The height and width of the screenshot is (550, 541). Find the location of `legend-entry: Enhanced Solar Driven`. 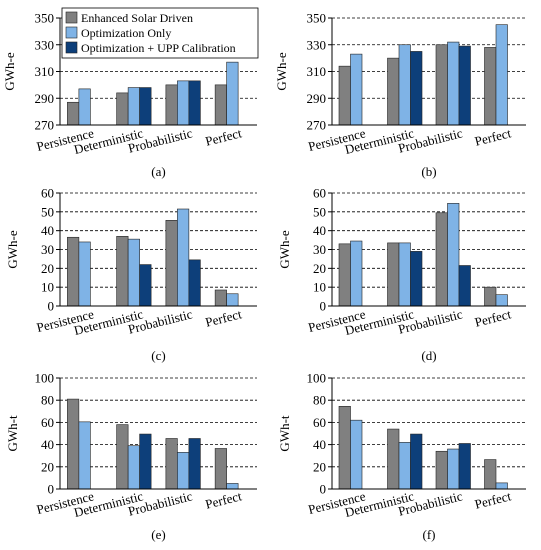

legend-entry: Enhanced Solar Driven is located at coordinates (137, 18).